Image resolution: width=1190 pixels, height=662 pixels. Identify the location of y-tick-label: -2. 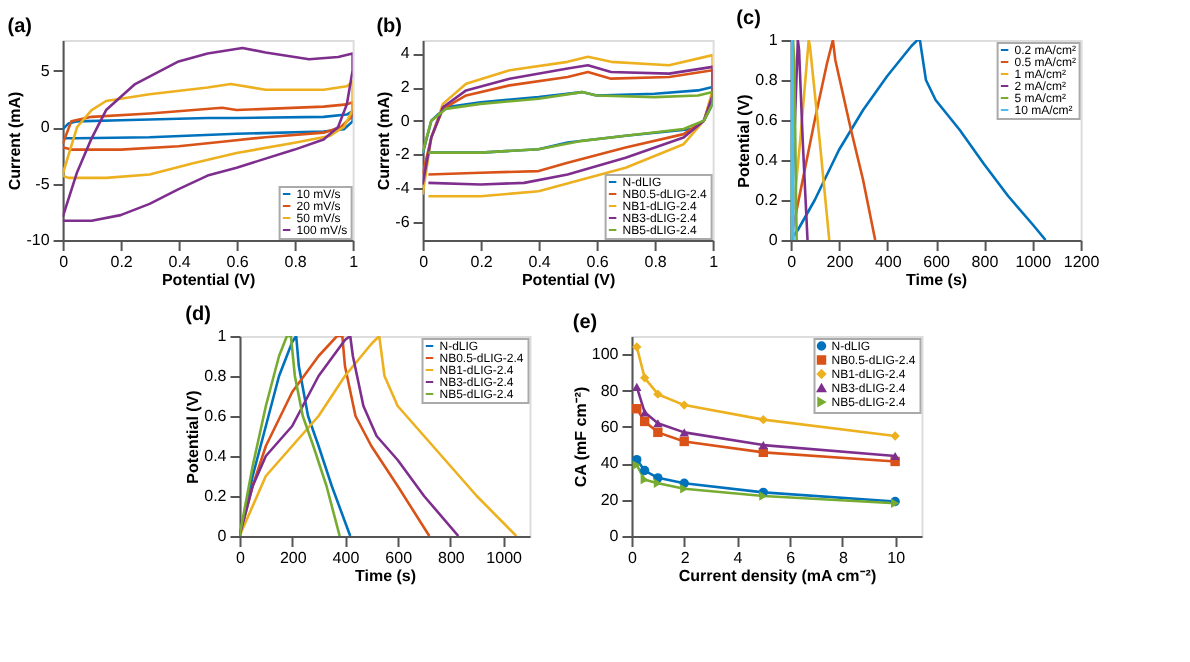
(403, 154).